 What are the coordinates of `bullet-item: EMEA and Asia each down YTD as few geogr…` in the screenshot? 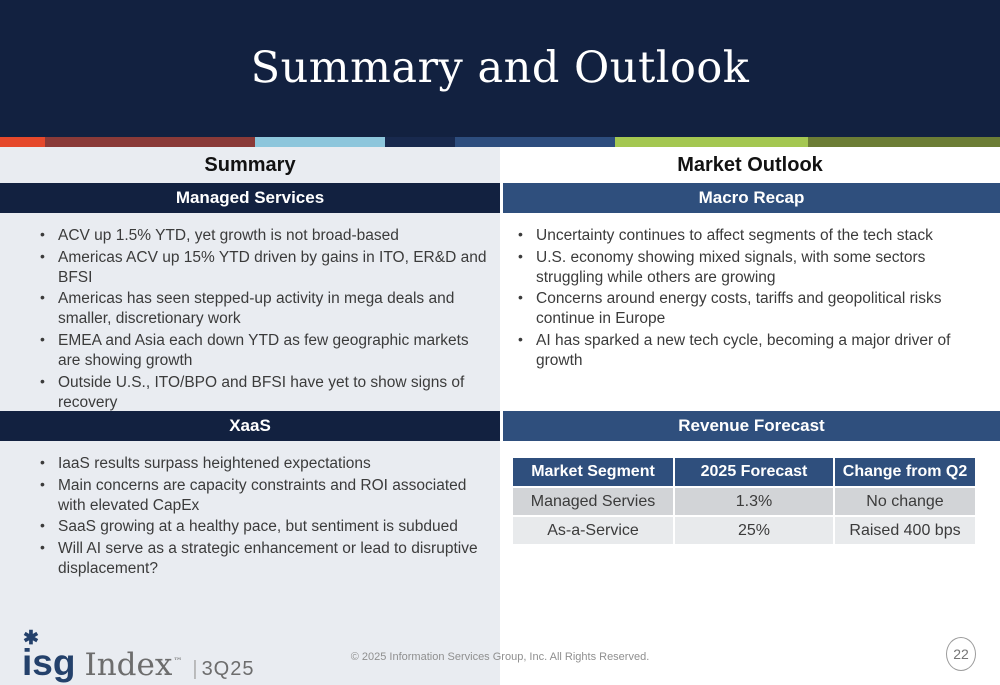 It's located at (262, 351).